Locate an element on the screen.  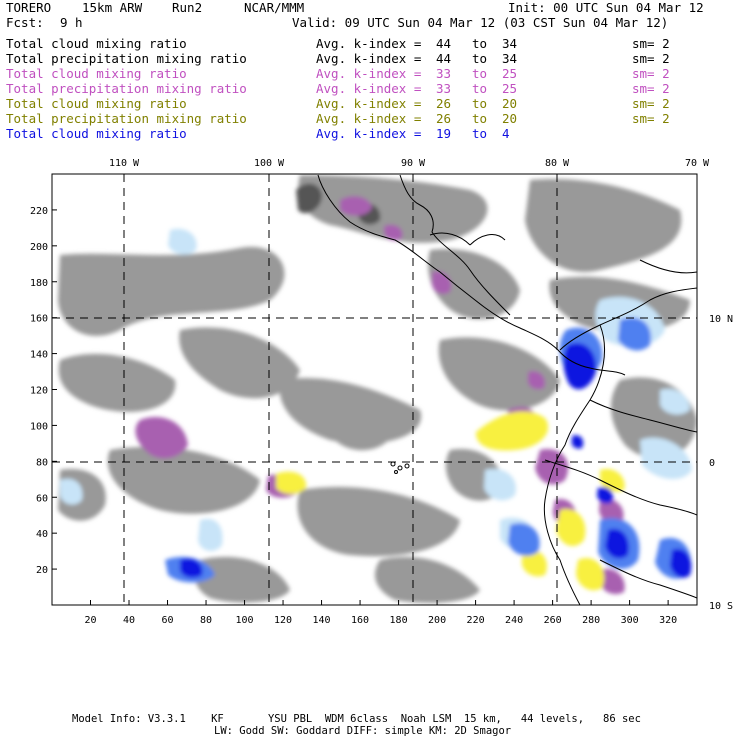
model-name: TORERO is located at coordinates (29, 7).